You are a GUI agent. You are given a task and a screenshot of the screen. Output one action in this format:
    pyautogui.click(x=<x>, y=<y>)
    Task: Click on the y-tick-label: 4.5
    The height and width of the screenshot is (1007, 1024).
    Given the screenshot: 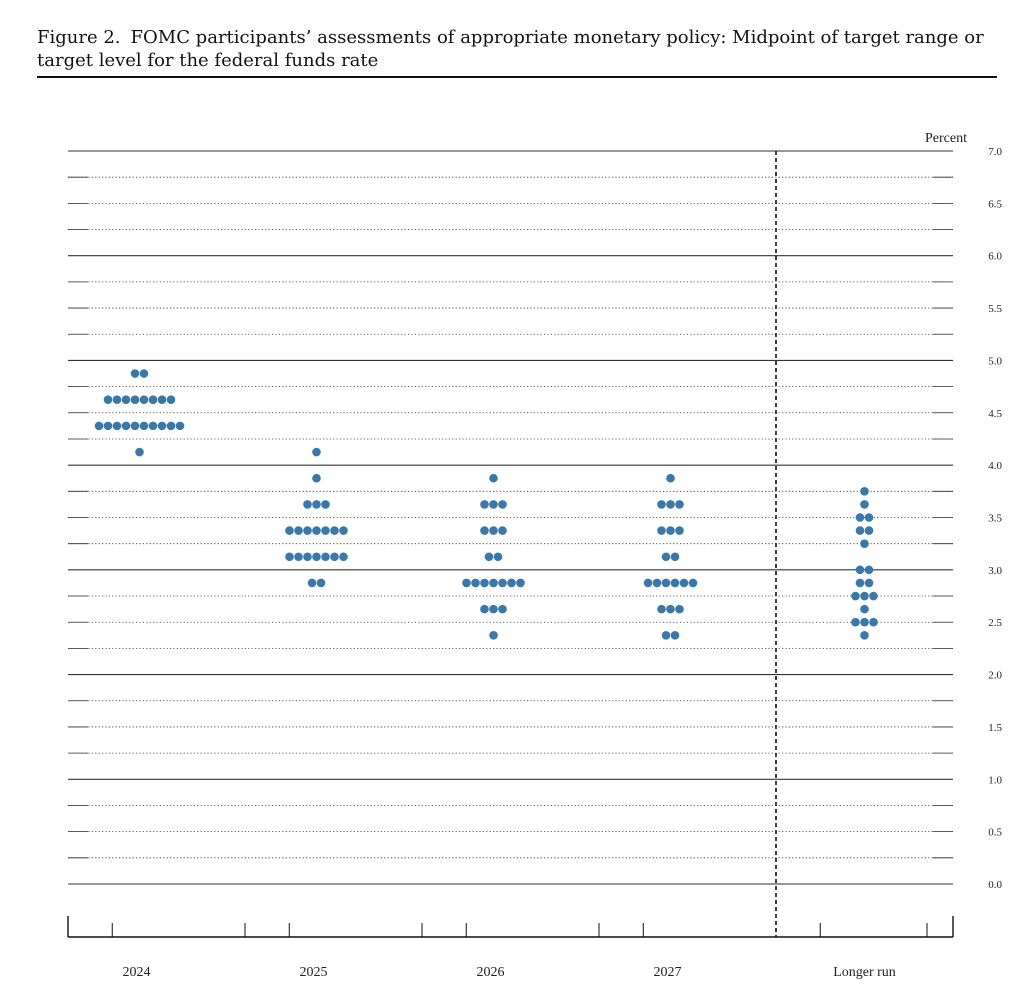 What is the action you would take?
    pyautogui.click(x=995, y=414)
    